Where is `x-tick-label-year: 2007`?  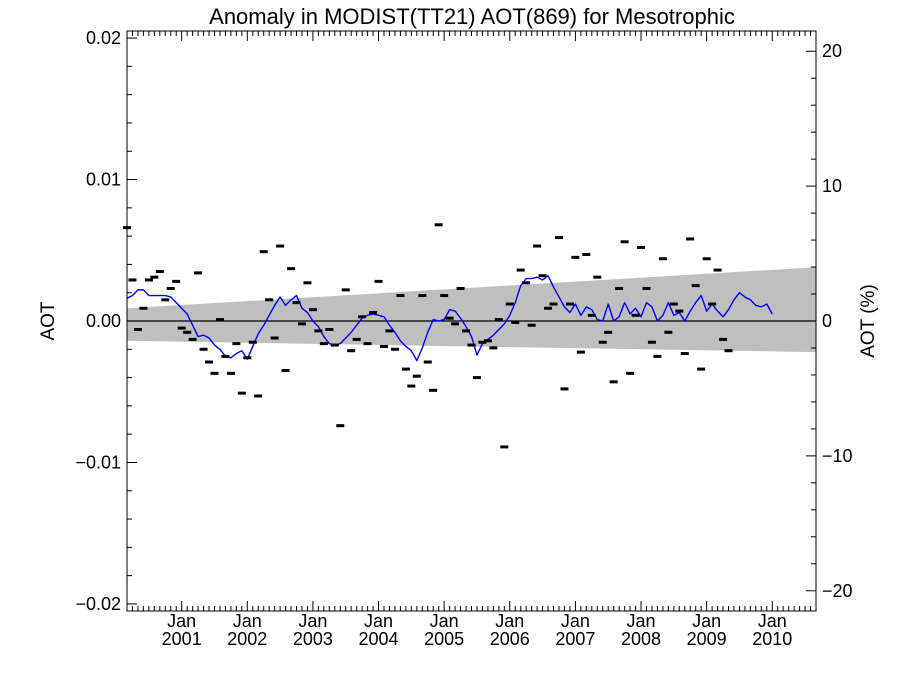
x-tick-label-year: 2007 is located at coordinates (575, 639).